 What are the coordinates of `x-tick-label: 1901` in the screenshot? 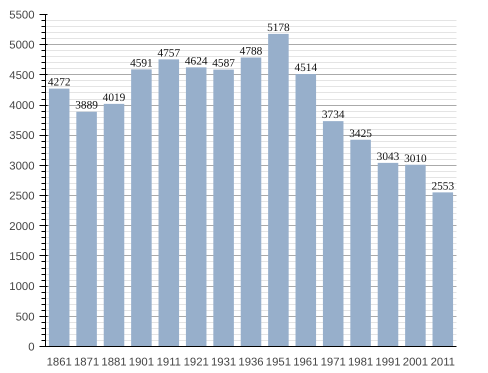 It's located at (141, 362).